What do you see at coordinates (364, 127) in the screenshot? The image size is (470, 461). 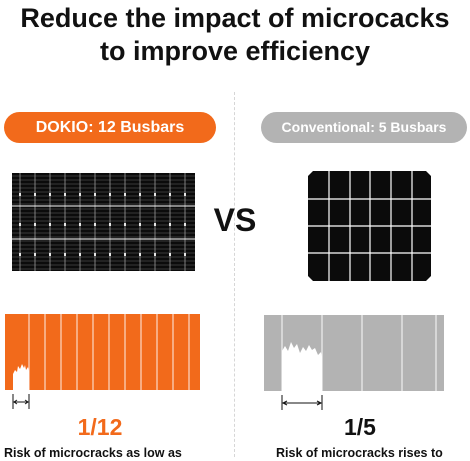 I see `conventional-label-badge: Conventional: 5 Busbars` at bounding box center [364, 127].